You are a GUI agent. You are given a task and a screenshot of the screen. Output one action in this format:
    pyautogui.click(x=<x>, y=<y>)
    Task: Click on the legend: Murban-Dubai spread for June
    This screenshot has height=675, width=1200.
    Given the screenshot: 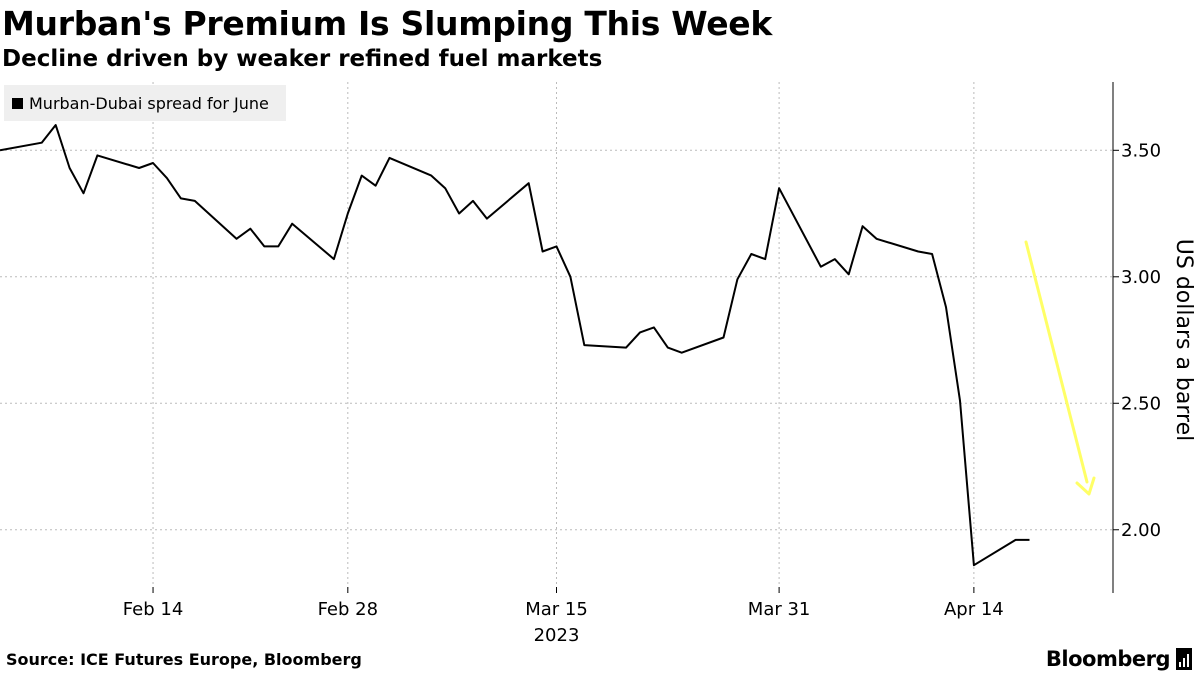 What is the action you would take?
    pyautogui.click(x=145, y=103)
    